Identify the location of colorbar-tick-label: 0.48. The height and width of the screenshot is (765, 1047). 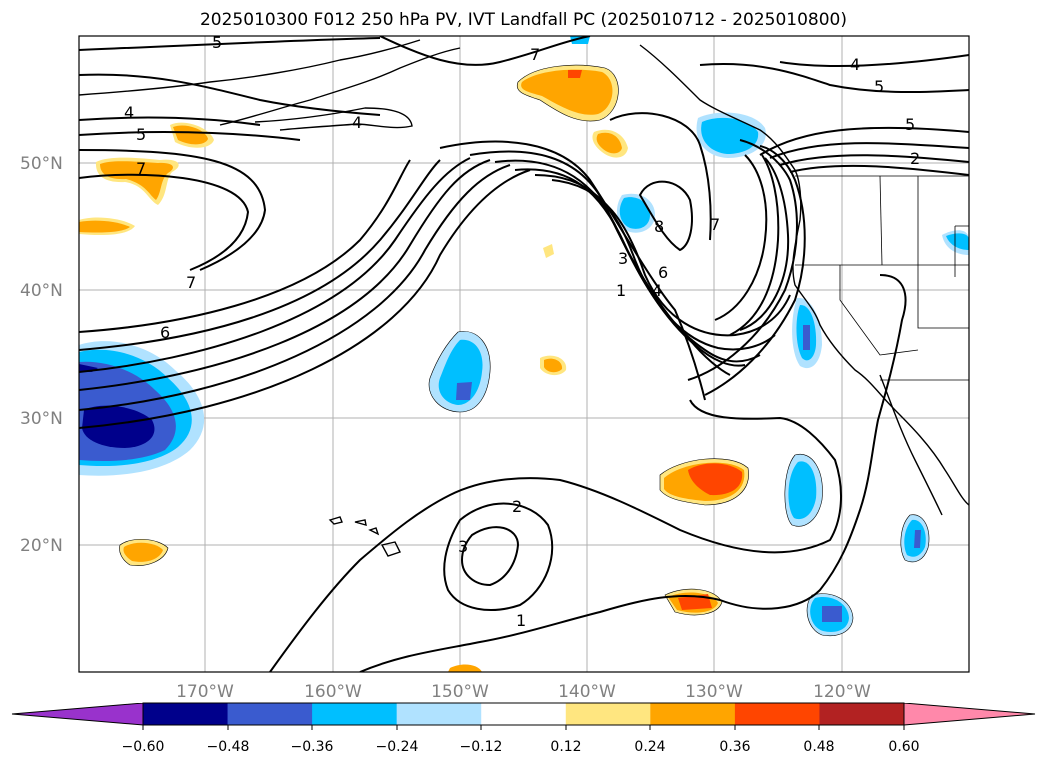
(818, 747).